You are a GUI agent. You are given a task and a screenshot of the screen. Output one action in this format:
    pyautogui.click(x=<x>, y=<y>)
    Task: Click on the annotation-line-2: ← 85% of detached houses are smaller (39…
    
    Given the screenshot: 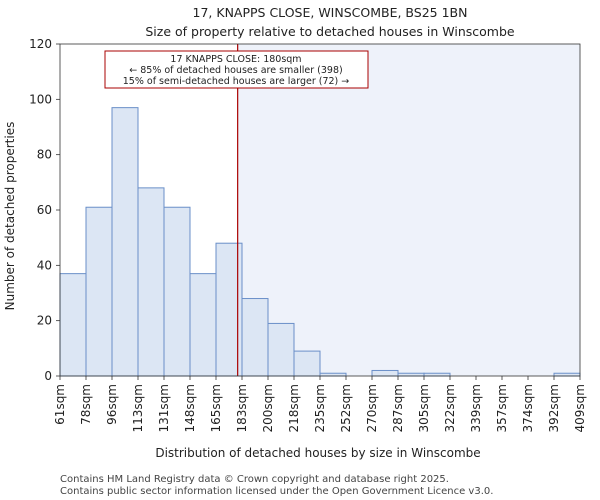 What is the action you would take?
    pyautogui.click(x=235, y=70)
    